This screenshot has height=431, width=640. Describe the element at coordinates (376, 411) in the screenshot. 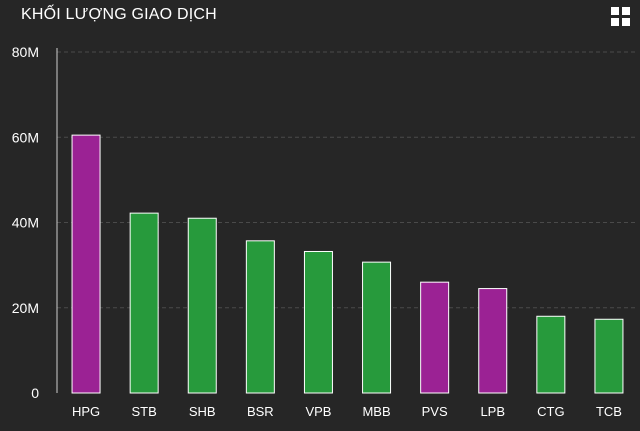

I see `x-tick-label: MBB` at that location.